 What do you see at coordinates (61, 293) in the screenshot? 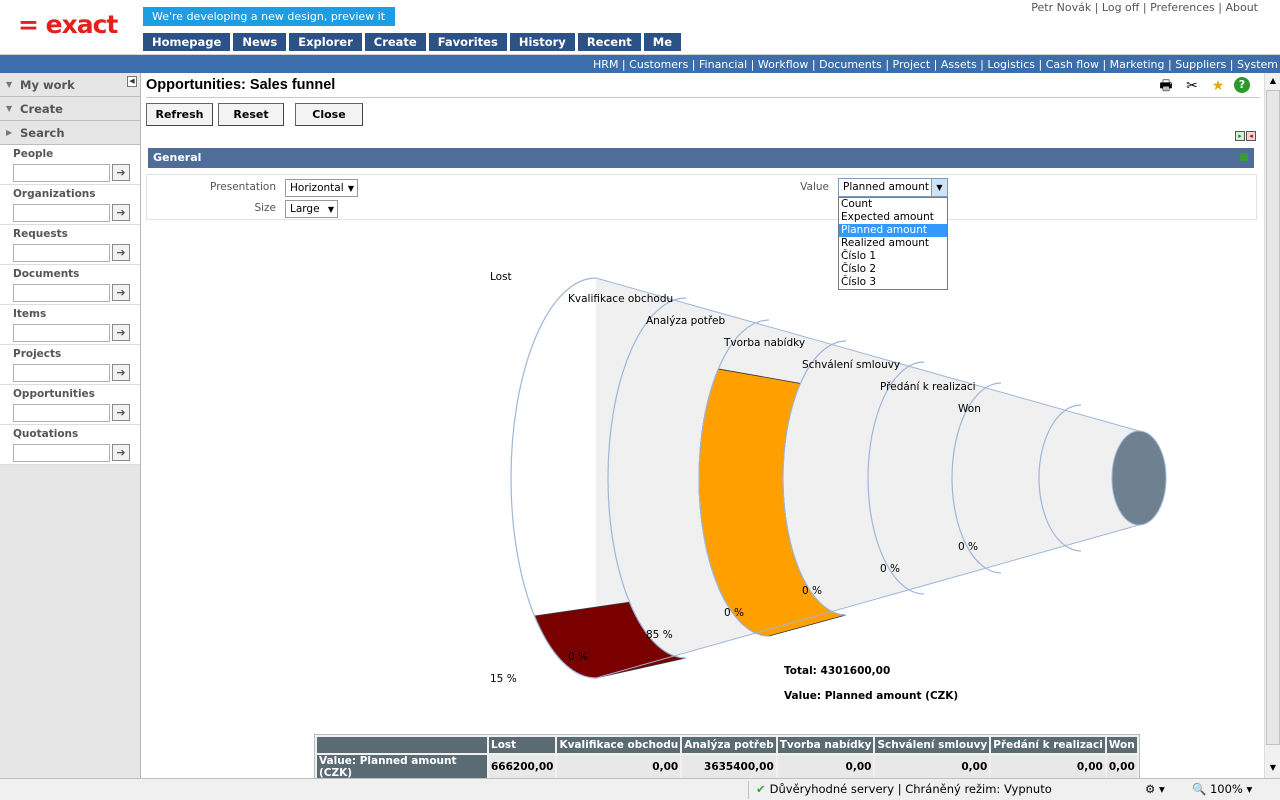
I see `documents-search-input` at bounding box center [61, 293].